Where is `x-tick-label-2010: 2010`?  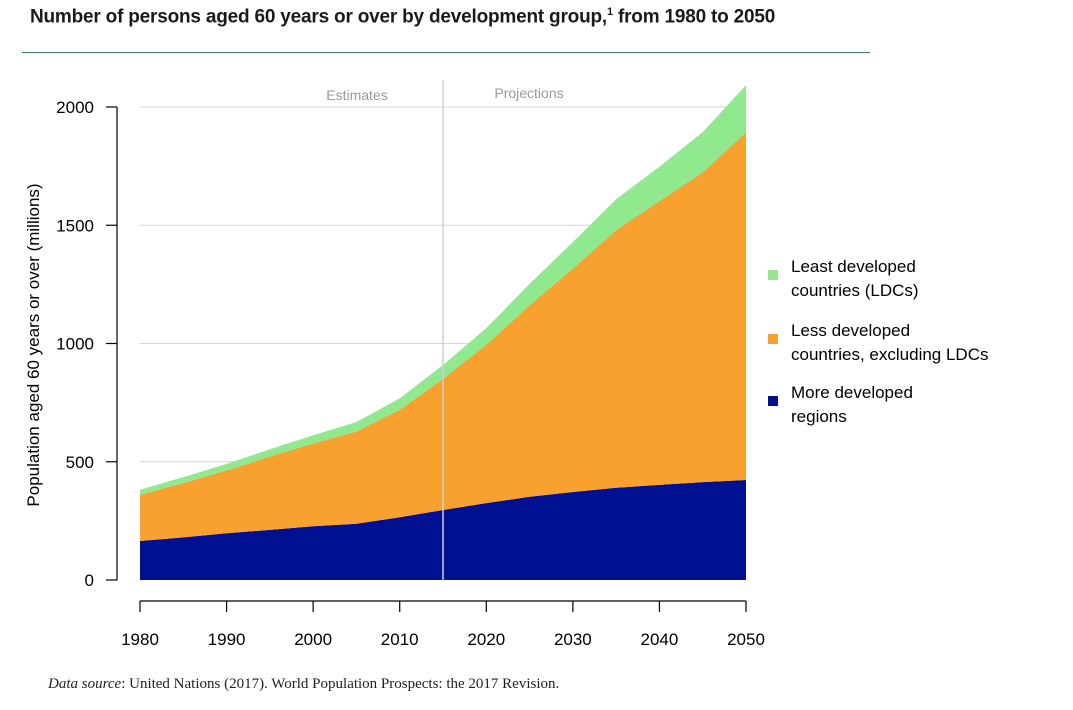
x-tick-label-2010: 2010 is located at coordinates (400, 639).